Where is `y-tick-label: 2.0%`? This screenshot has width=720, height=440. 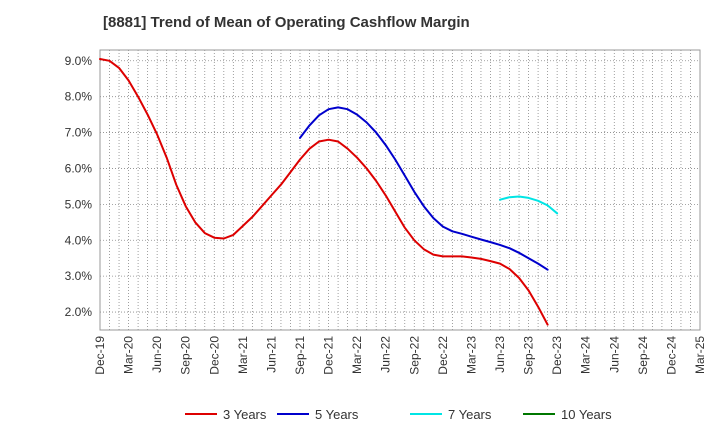
y-tick-label: 2.0% is located at coordinates (79, 312).